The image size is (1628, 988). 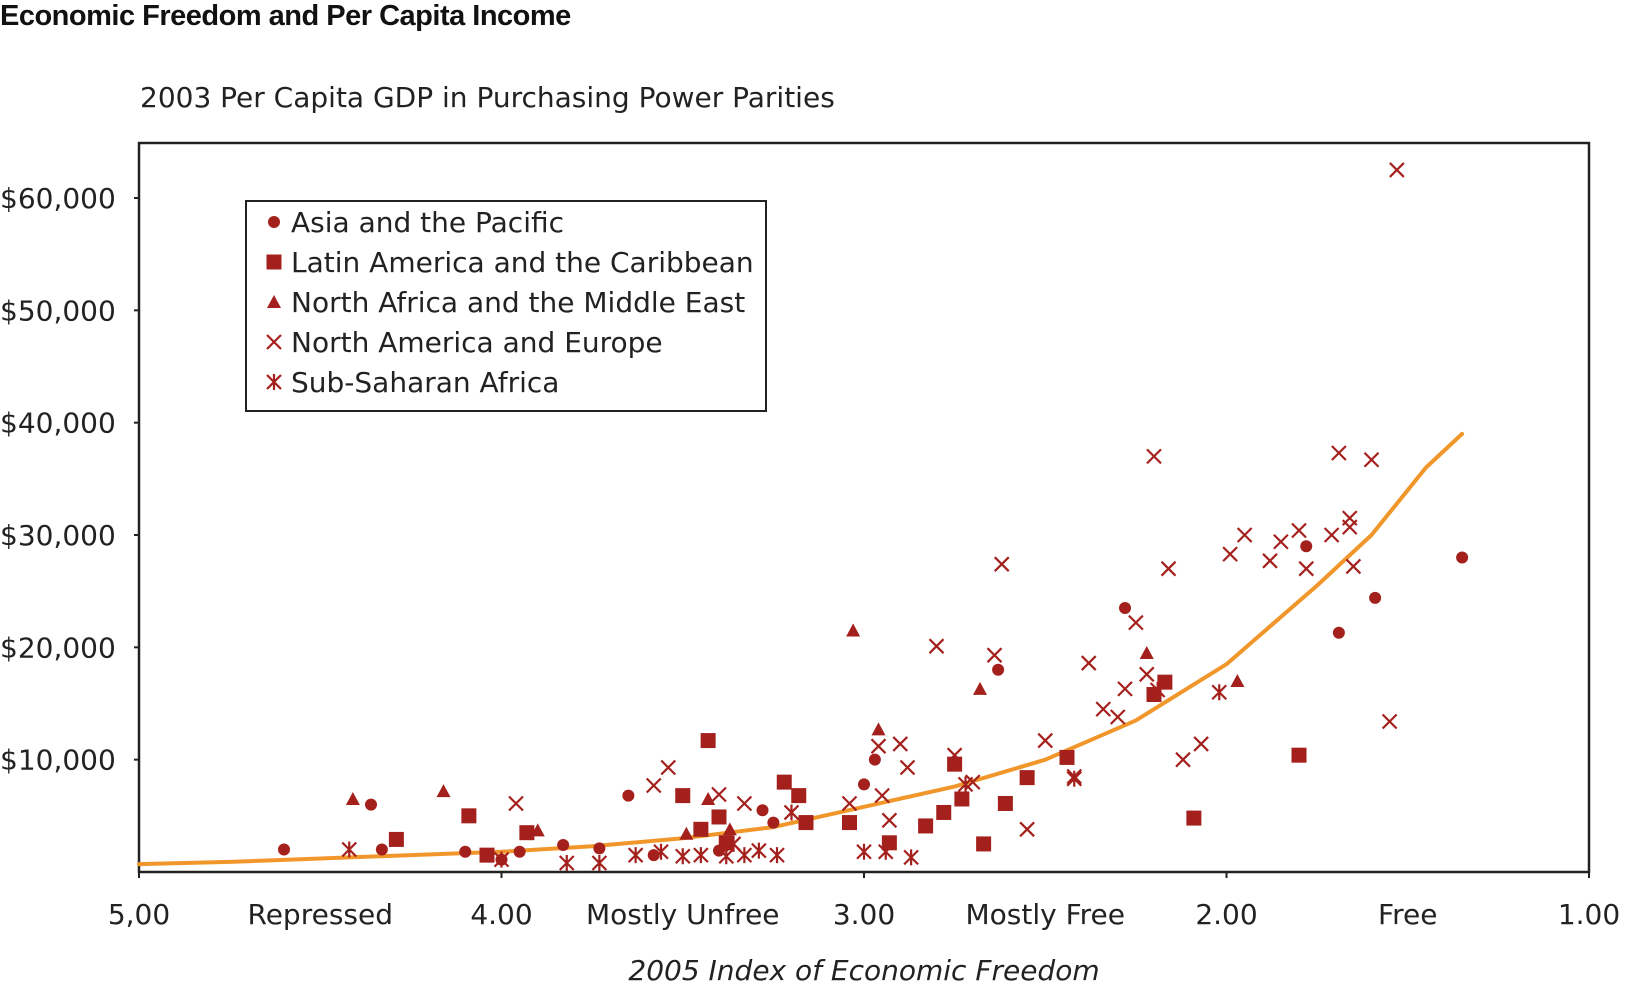 What do you see at coordinates (683, 914) in the screenshot?
I see `x-category-label: Mostly Unfree` at bounding box center [683, 914].